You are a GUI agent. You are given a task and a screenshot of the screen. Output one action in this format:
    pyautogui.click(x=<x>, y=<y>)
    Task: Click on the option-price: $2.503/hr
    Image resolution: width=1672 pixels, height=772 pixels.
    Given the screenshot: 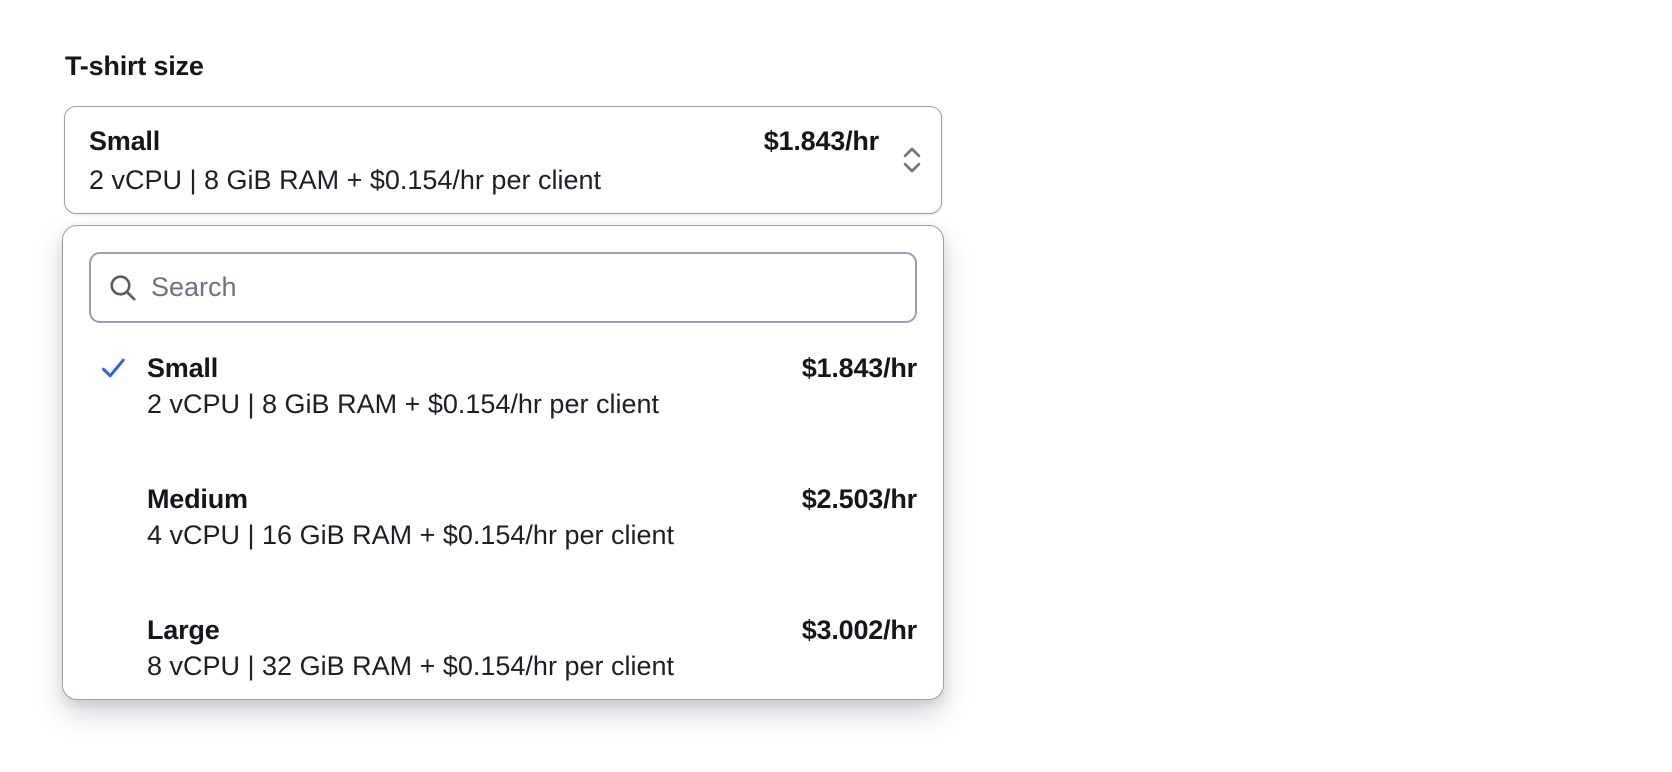 What is the action you would take?
    pyautogui.click(x=859, y=499)
    